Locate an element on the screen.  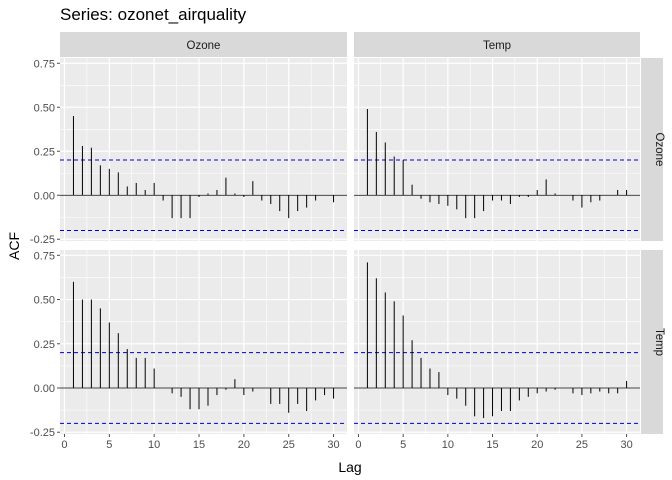
strip-col-label: Temp is located at coordinates (497, 46).